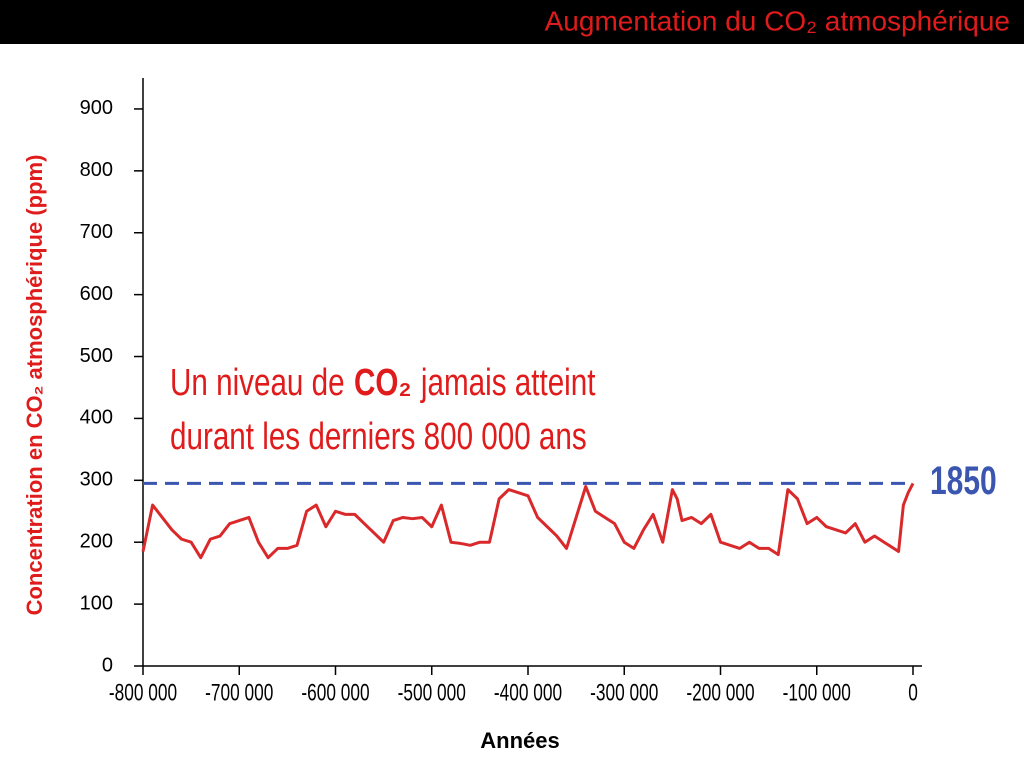 The height and width of the screenshot is (773, 1024). What do you see at coordinates (96, 541) in the screenshot?
I see `y-tick-label: 200` at bounding box center [96, 541].